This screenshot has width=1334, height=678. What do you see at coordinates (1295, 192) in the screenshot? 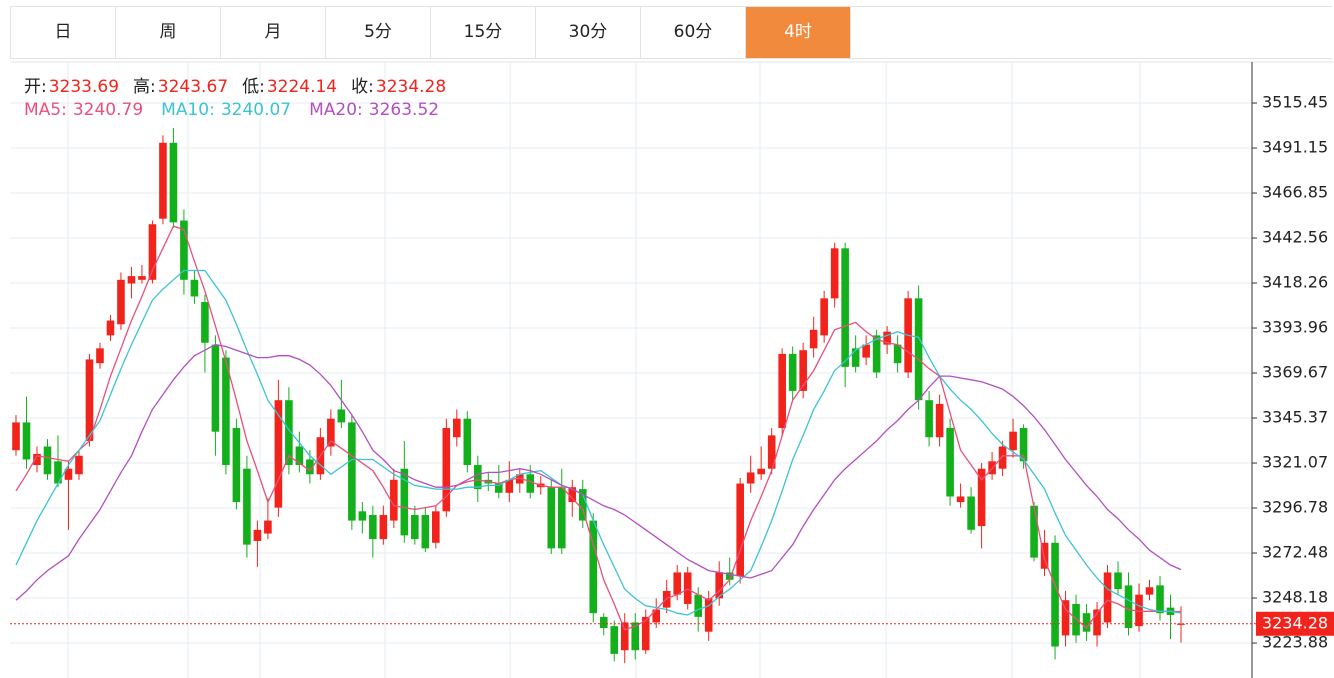
I see `y-tick-label: 3466.85` at bounding box center [1295, 192].